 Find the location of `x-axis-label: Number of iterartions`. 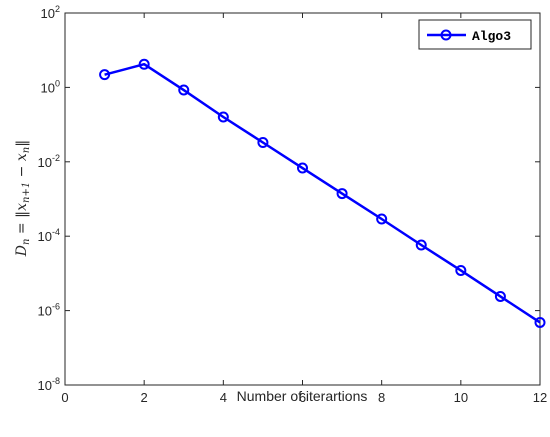

x-axis-label: Number of iterartions is located at coordinates (302, 396).